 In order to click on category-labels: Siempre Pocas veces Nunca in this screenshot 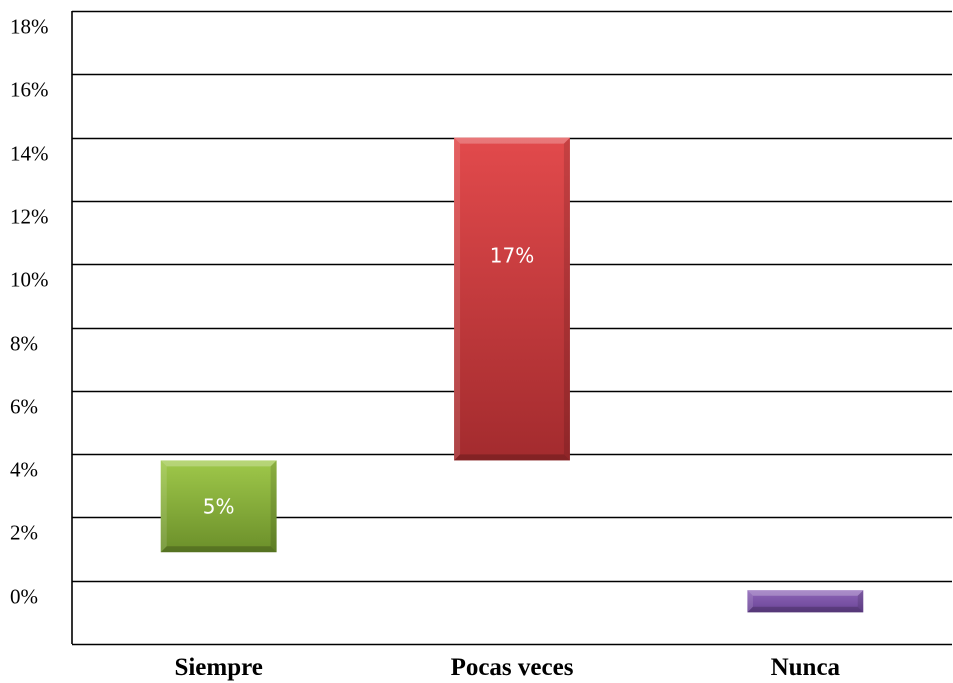, I will do `click(507, 667)`.